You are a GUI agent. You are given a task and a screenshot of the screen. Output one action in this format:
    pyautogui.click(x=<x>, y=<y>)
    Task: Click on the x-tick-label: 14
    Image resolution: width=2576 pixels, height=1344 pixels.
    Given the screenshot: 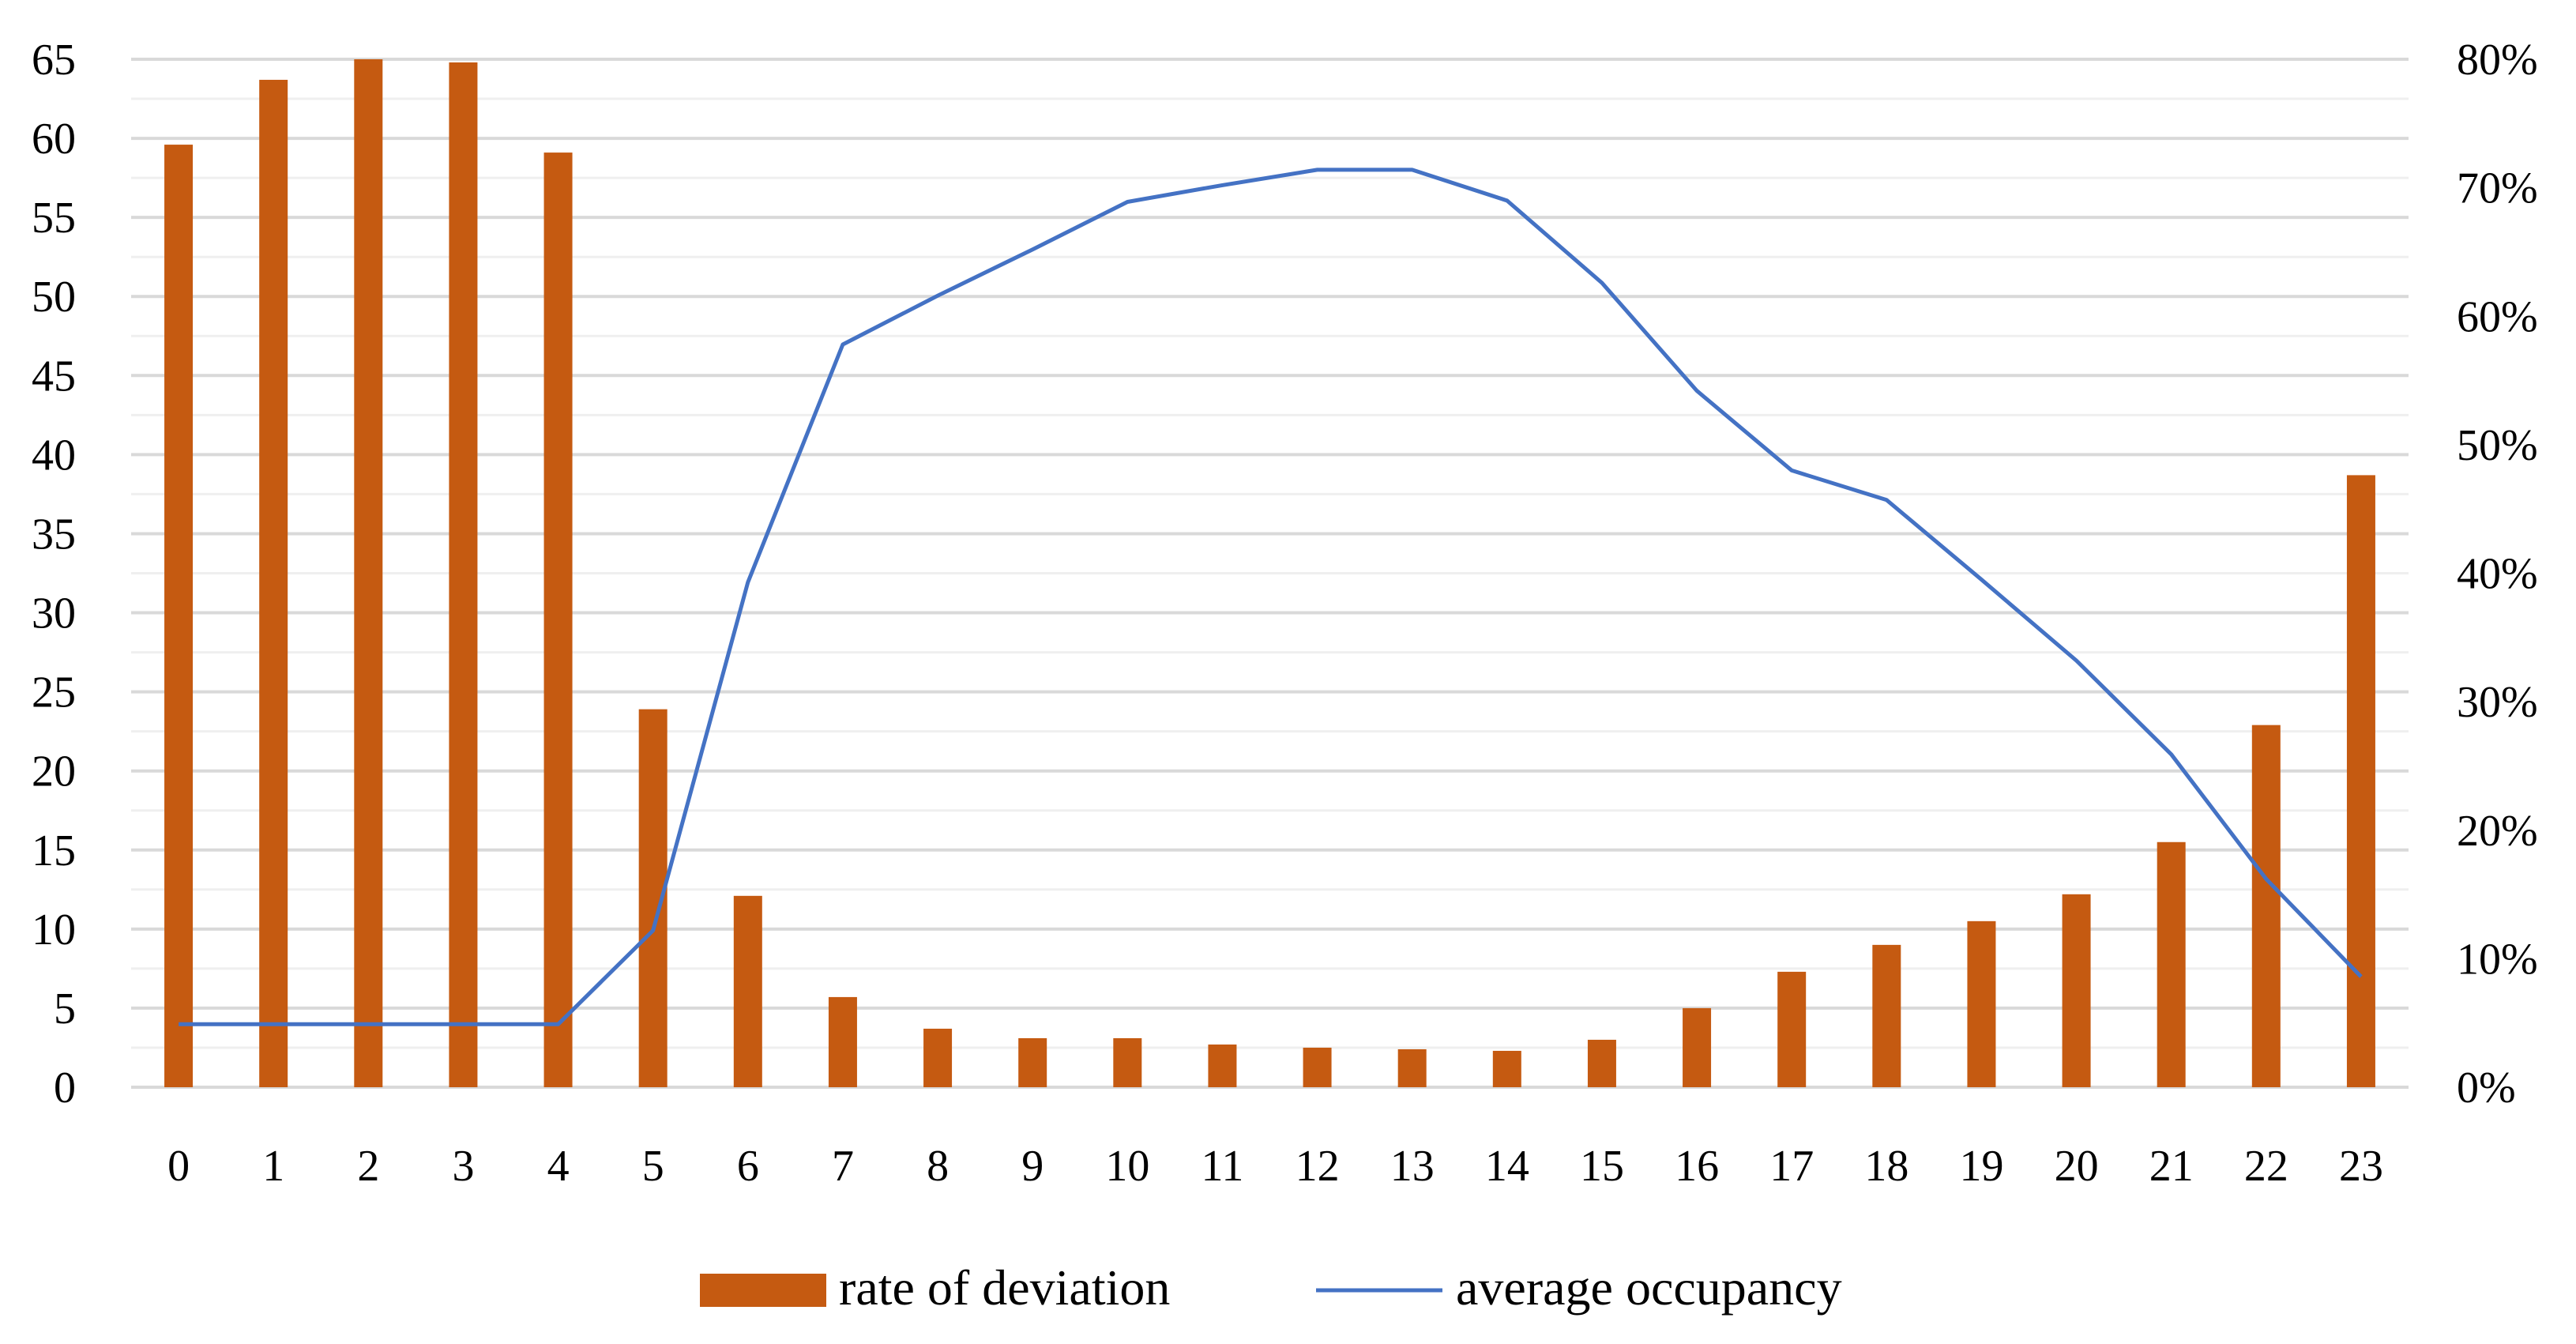 What is the action you would take?
    pyautogui.click(x=1507, y=1166)
    